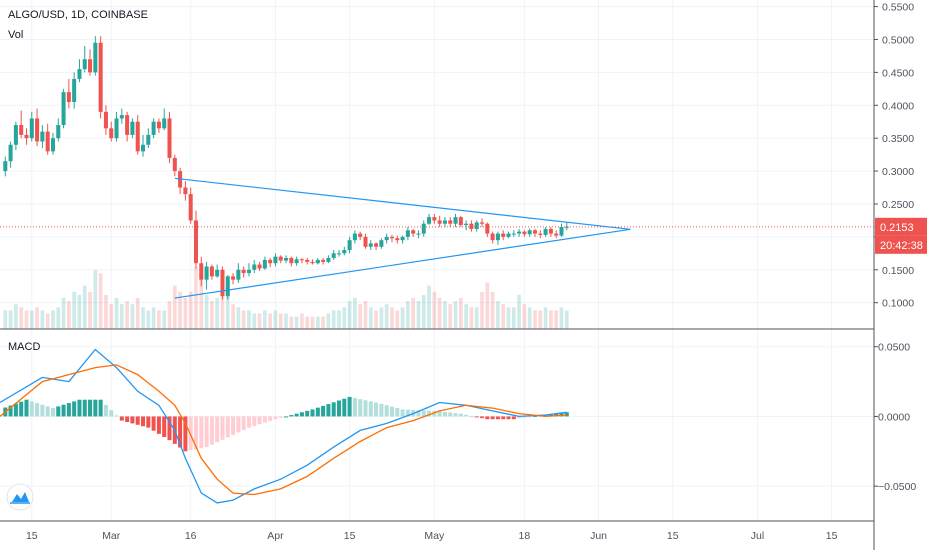 The height and width of the screenshot is (550, 932). I want to click on triangle-trendlines, so click(402, 238).